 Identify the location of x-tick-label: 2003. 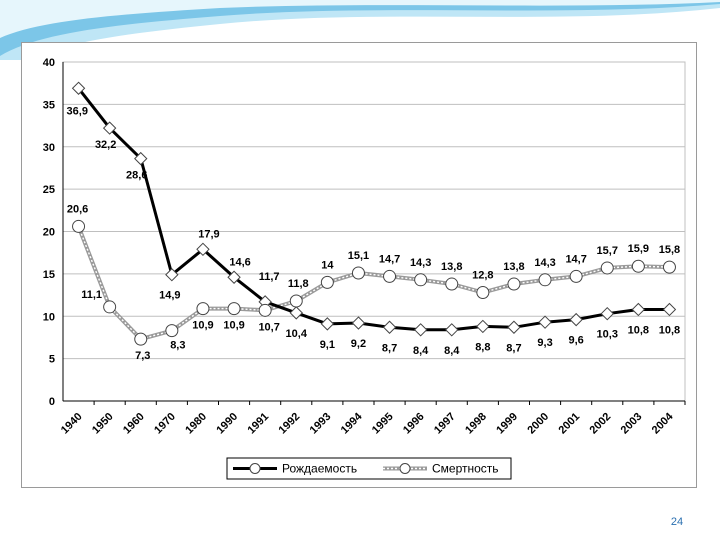
(632, 424).